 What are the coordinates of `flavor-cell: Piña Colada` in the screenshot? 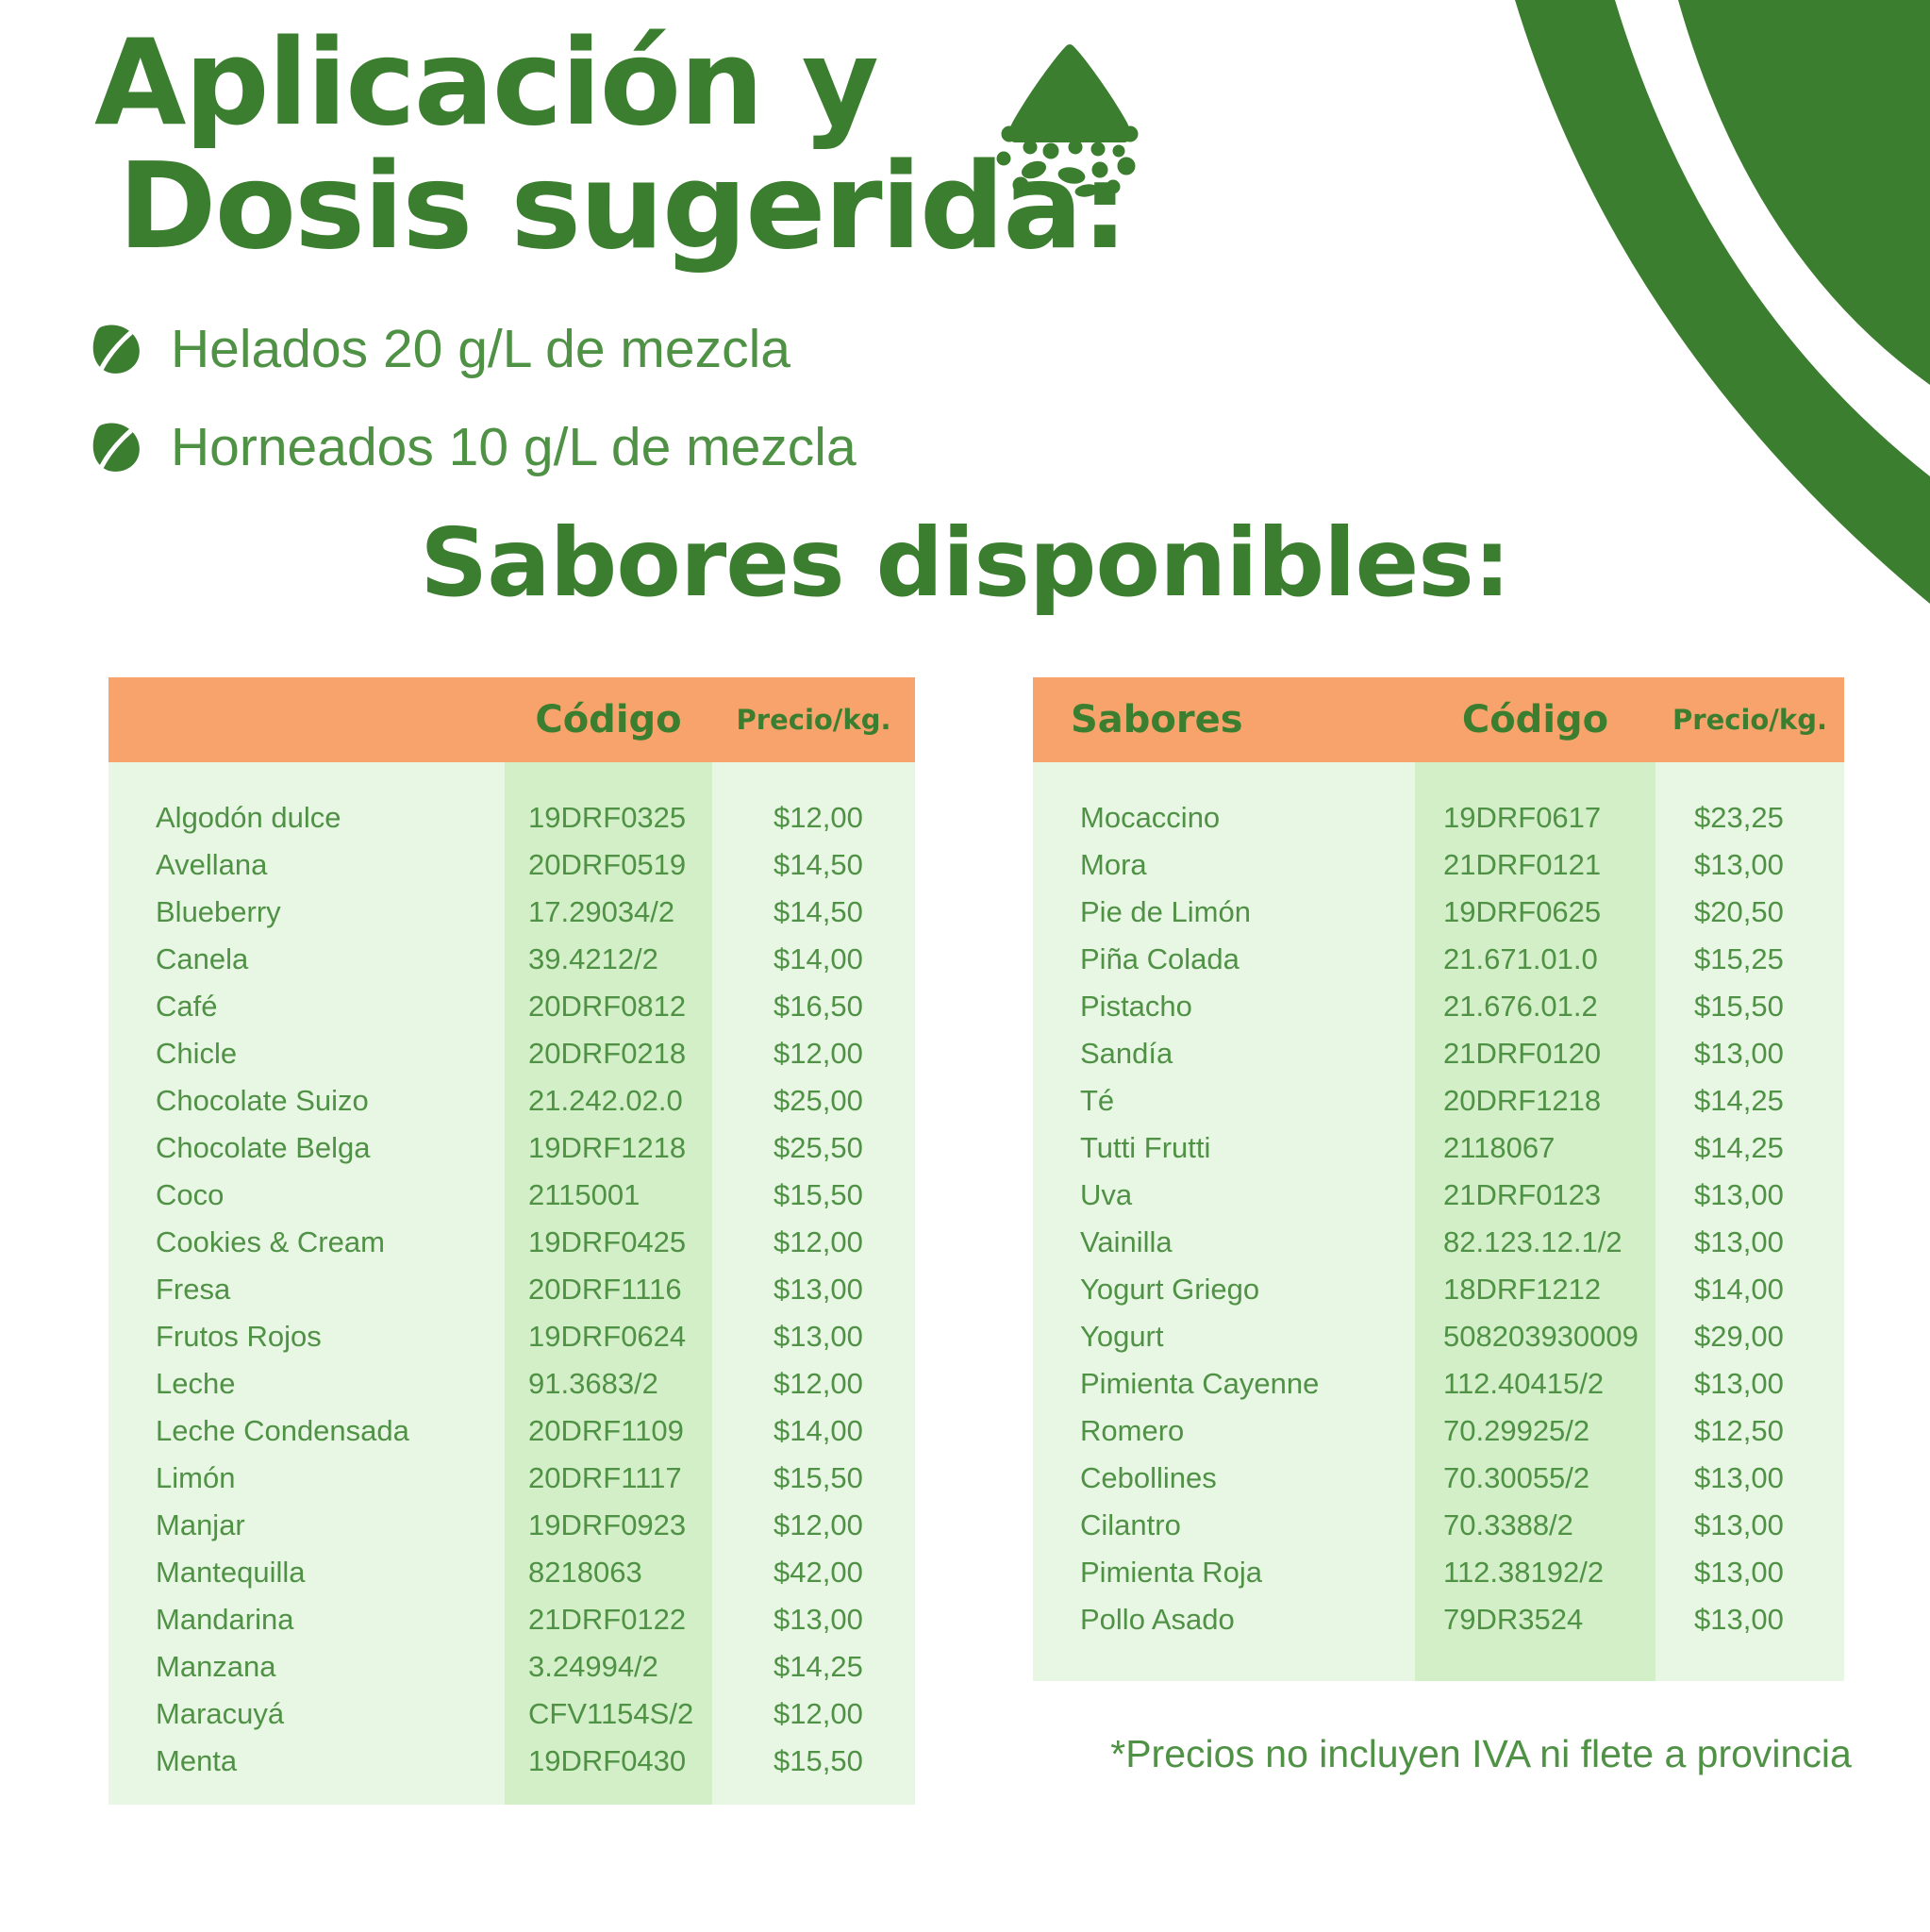 It's located at (1160, 959).